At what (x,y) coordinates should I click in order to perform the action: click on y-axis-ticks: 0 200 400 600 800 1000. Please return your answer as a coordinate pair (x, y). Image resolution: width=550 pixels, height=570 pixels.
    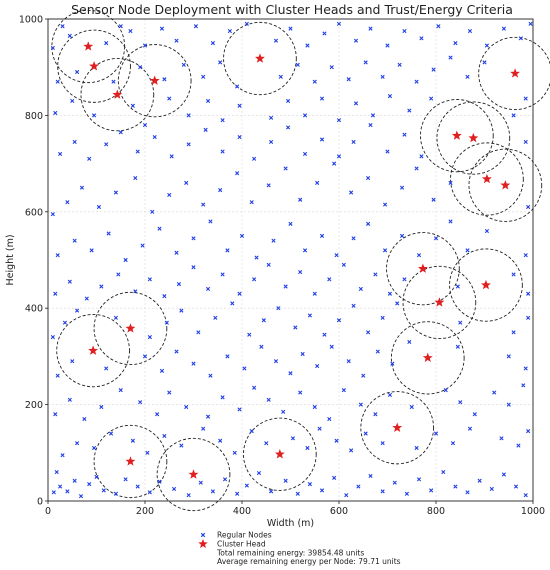
    Looking at the image, I should click on (33, 261).